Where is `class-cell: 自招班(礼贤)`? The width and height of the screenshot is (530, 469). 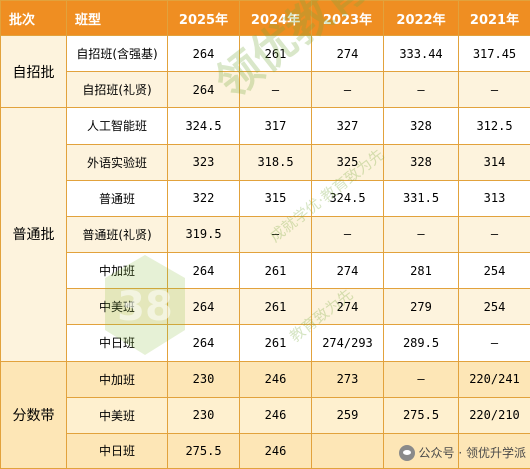 class-cell: 自招班(礼贤) is located at coordinates (117, 90).